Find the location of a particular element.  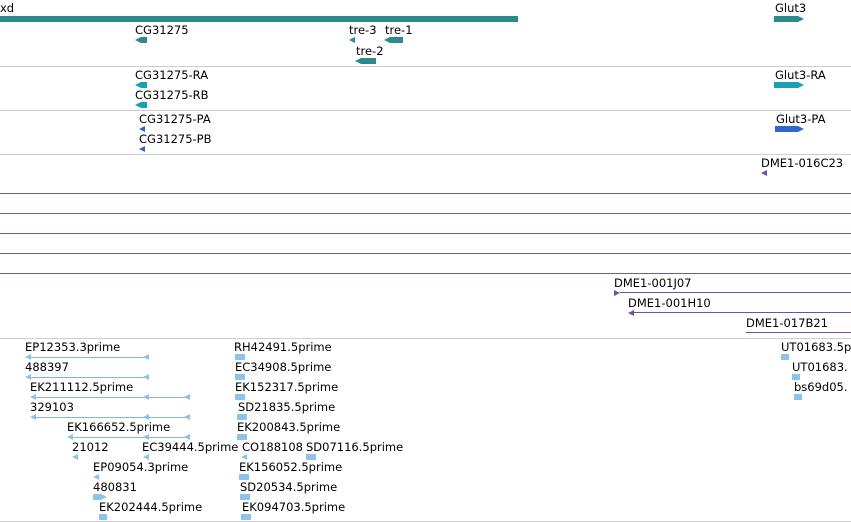

feature-label: CG31275-RA is located at coordinates (172, 75).